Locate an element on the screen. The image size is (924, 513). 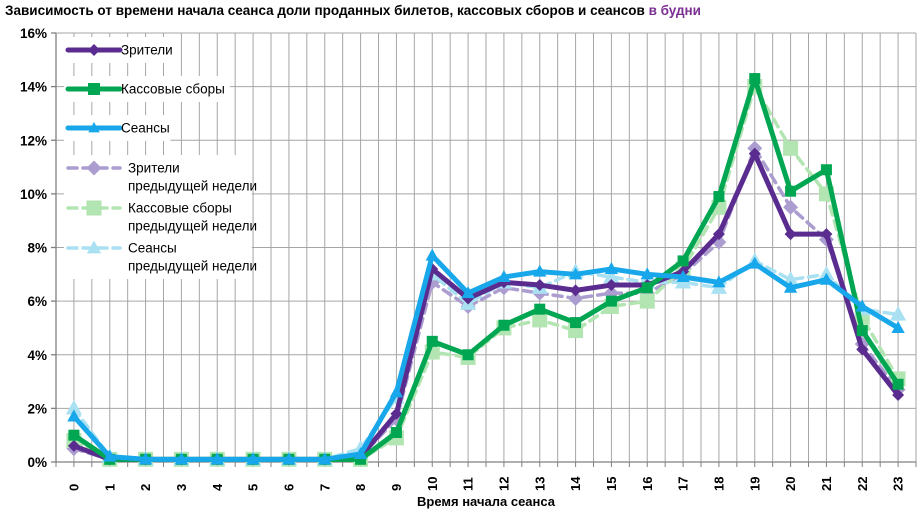
svg-text: 0 is located at coordinates (73, 487).